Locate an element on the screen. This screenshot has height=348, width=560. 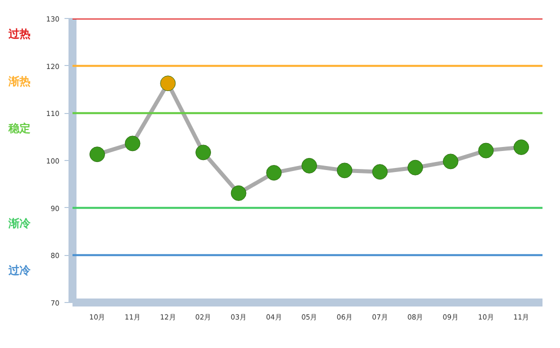
ref-line-label: 渐热 is located at coordinates (19, 81).